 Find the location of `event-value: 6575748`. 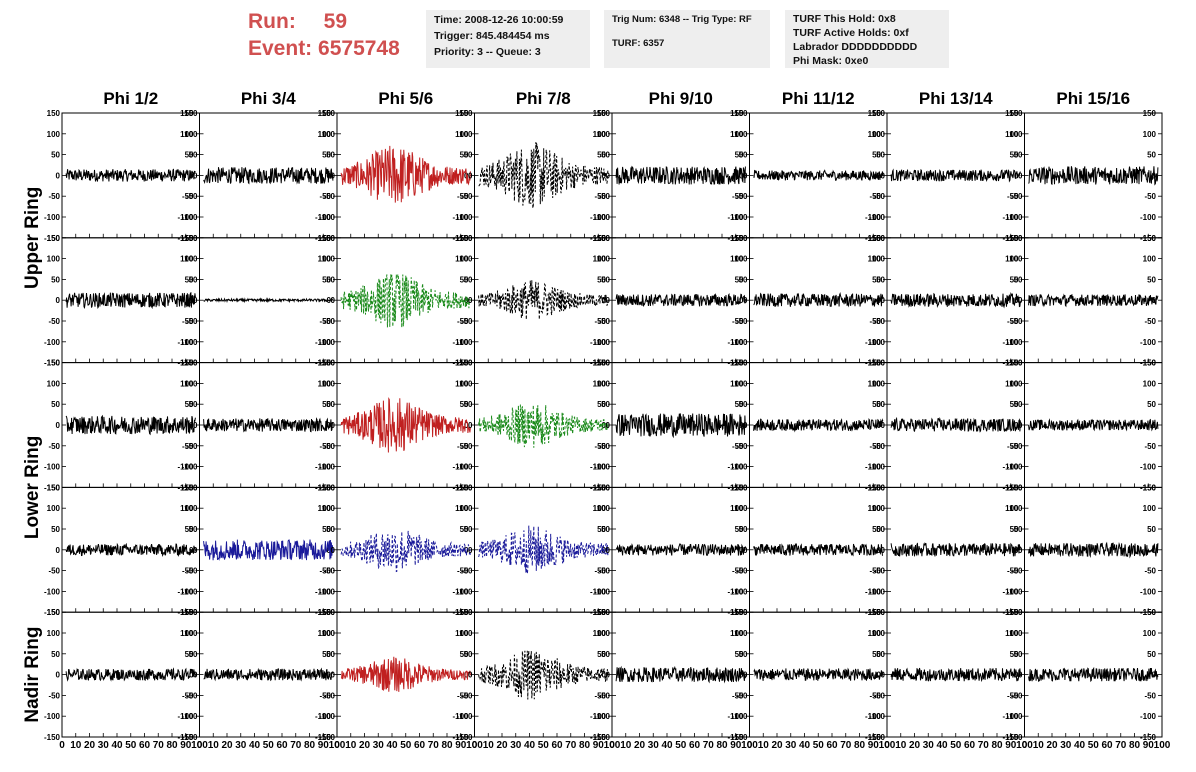

event-value: 6575748 is located at coordinates (359, 48).